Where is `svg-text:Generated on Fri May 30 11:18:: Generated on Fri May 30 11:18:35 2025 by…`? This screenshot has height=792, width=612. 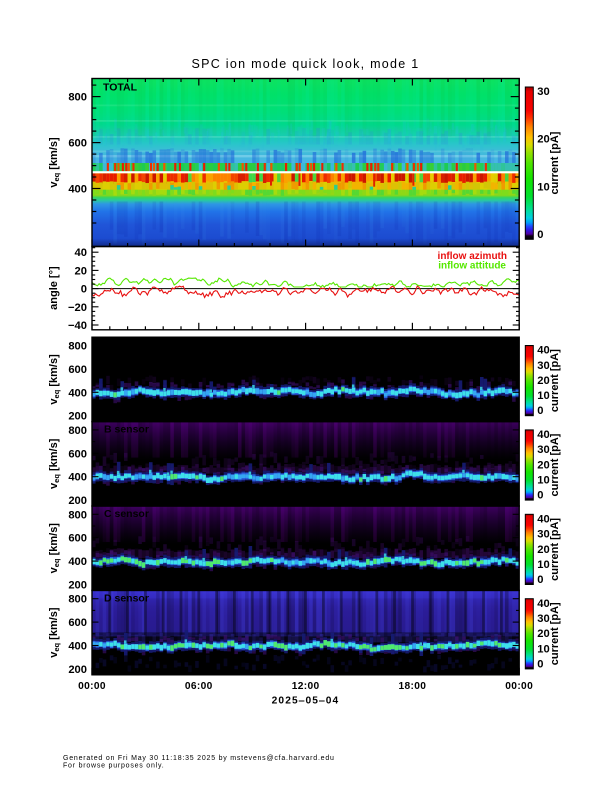
svg-text:Generated on Fri May 30 11:18:: Generated on Fri May 30 11:18:35 2025 by… is located at coordinates (199, 758).